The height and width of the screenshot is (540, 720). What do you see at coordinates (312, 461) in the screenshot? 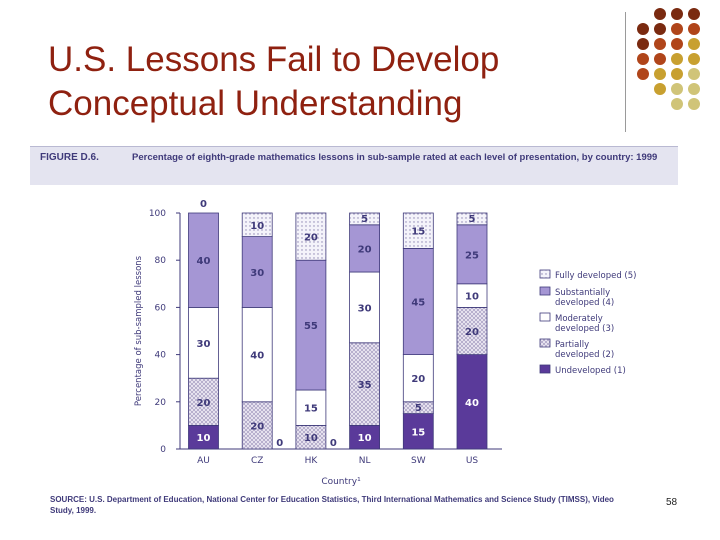
I see `x-tick-label: HK` at bounding box center [312, 461].